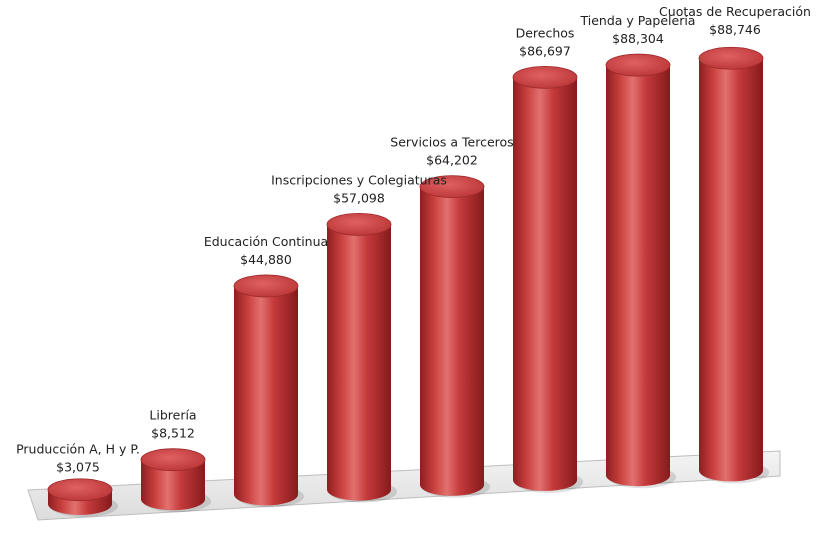 The width and height of the screenshot is (822, 538). I want to click on value-label: $88,304, so click(638, 38).